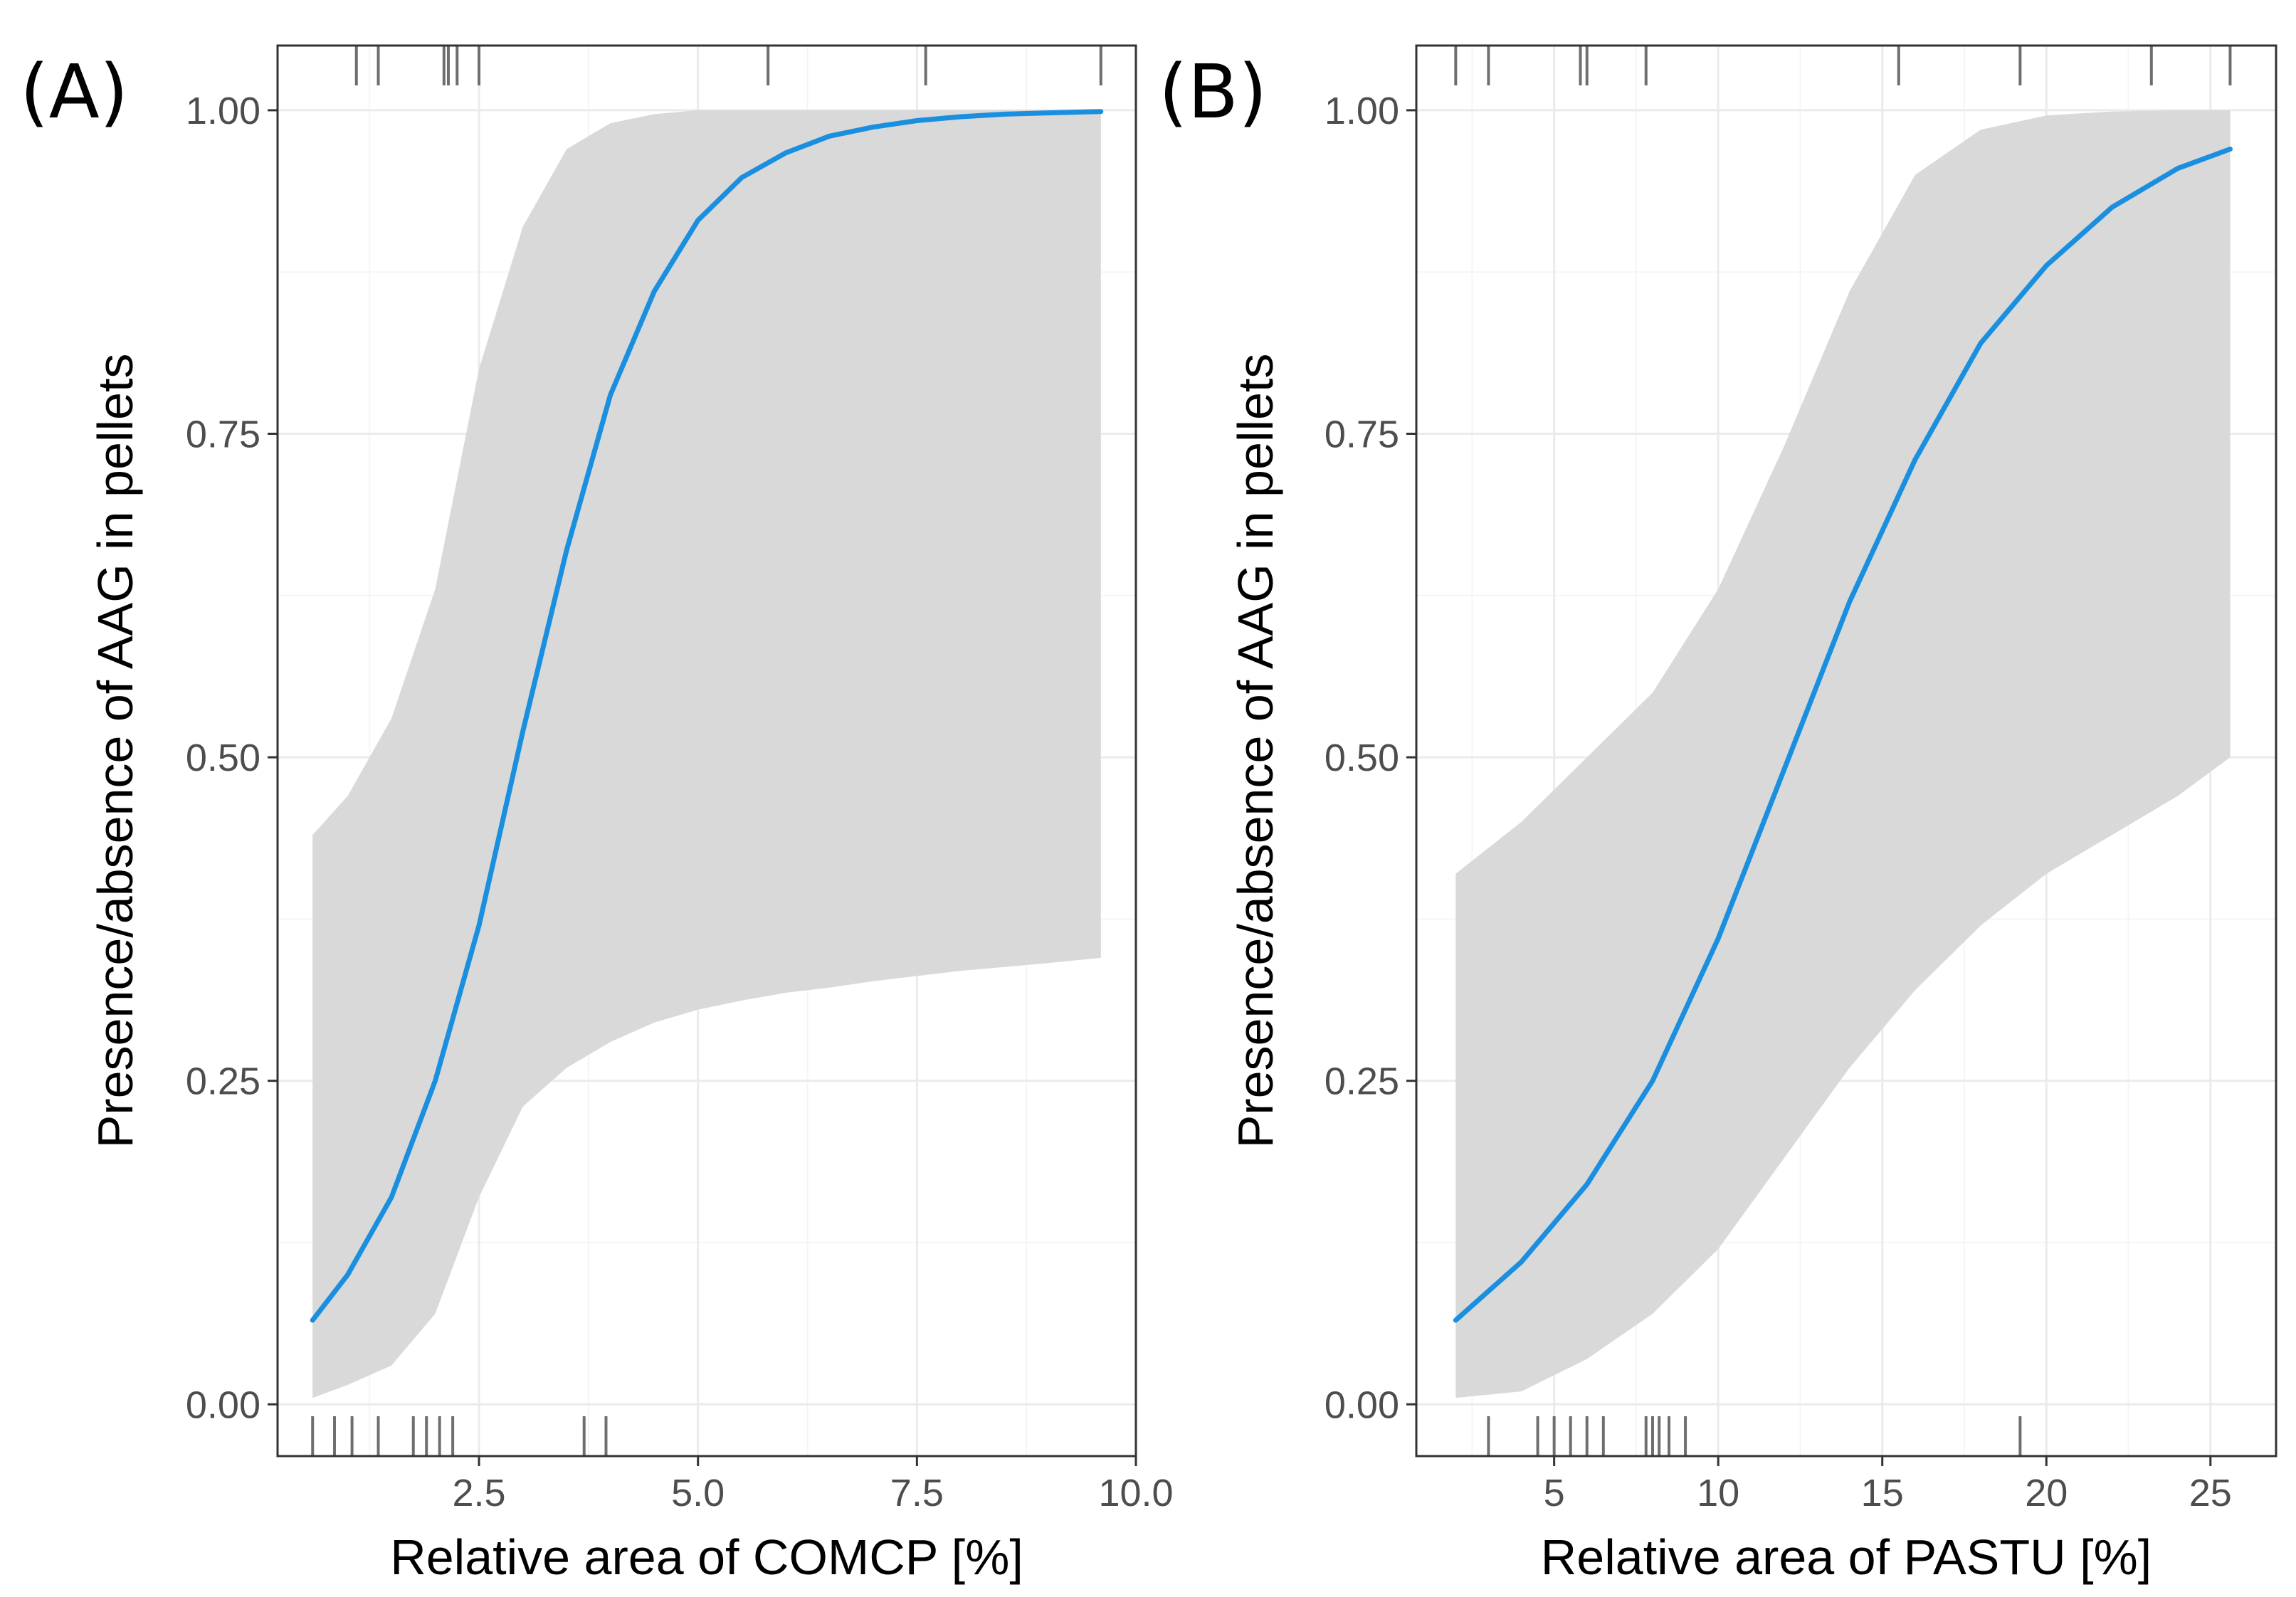  What do you see at coordinates (1846, 1557) in the screenshot?
I see `x-axis-title-b: Relative area of PASTU [%]` at bounding box center [1846, 1557].